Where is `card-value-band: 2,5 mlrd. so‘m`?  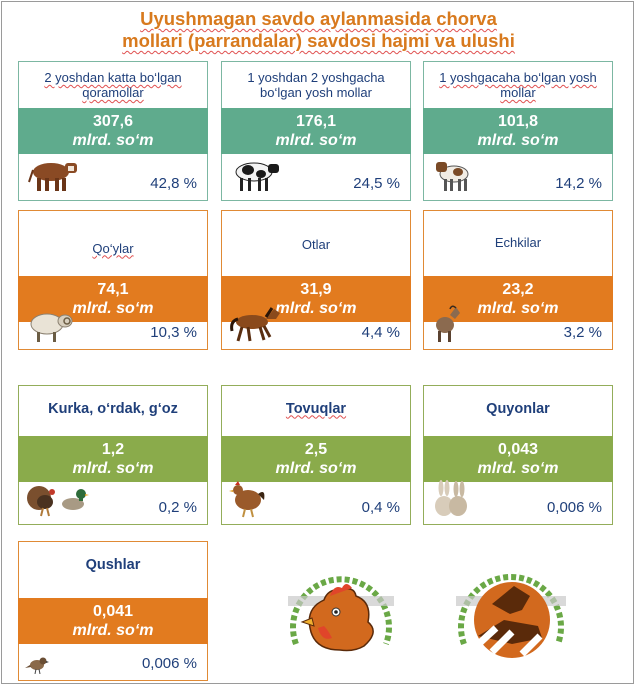
card-value-band: 2,5 mlrd. so‘m is located at coordinates (316, 459).